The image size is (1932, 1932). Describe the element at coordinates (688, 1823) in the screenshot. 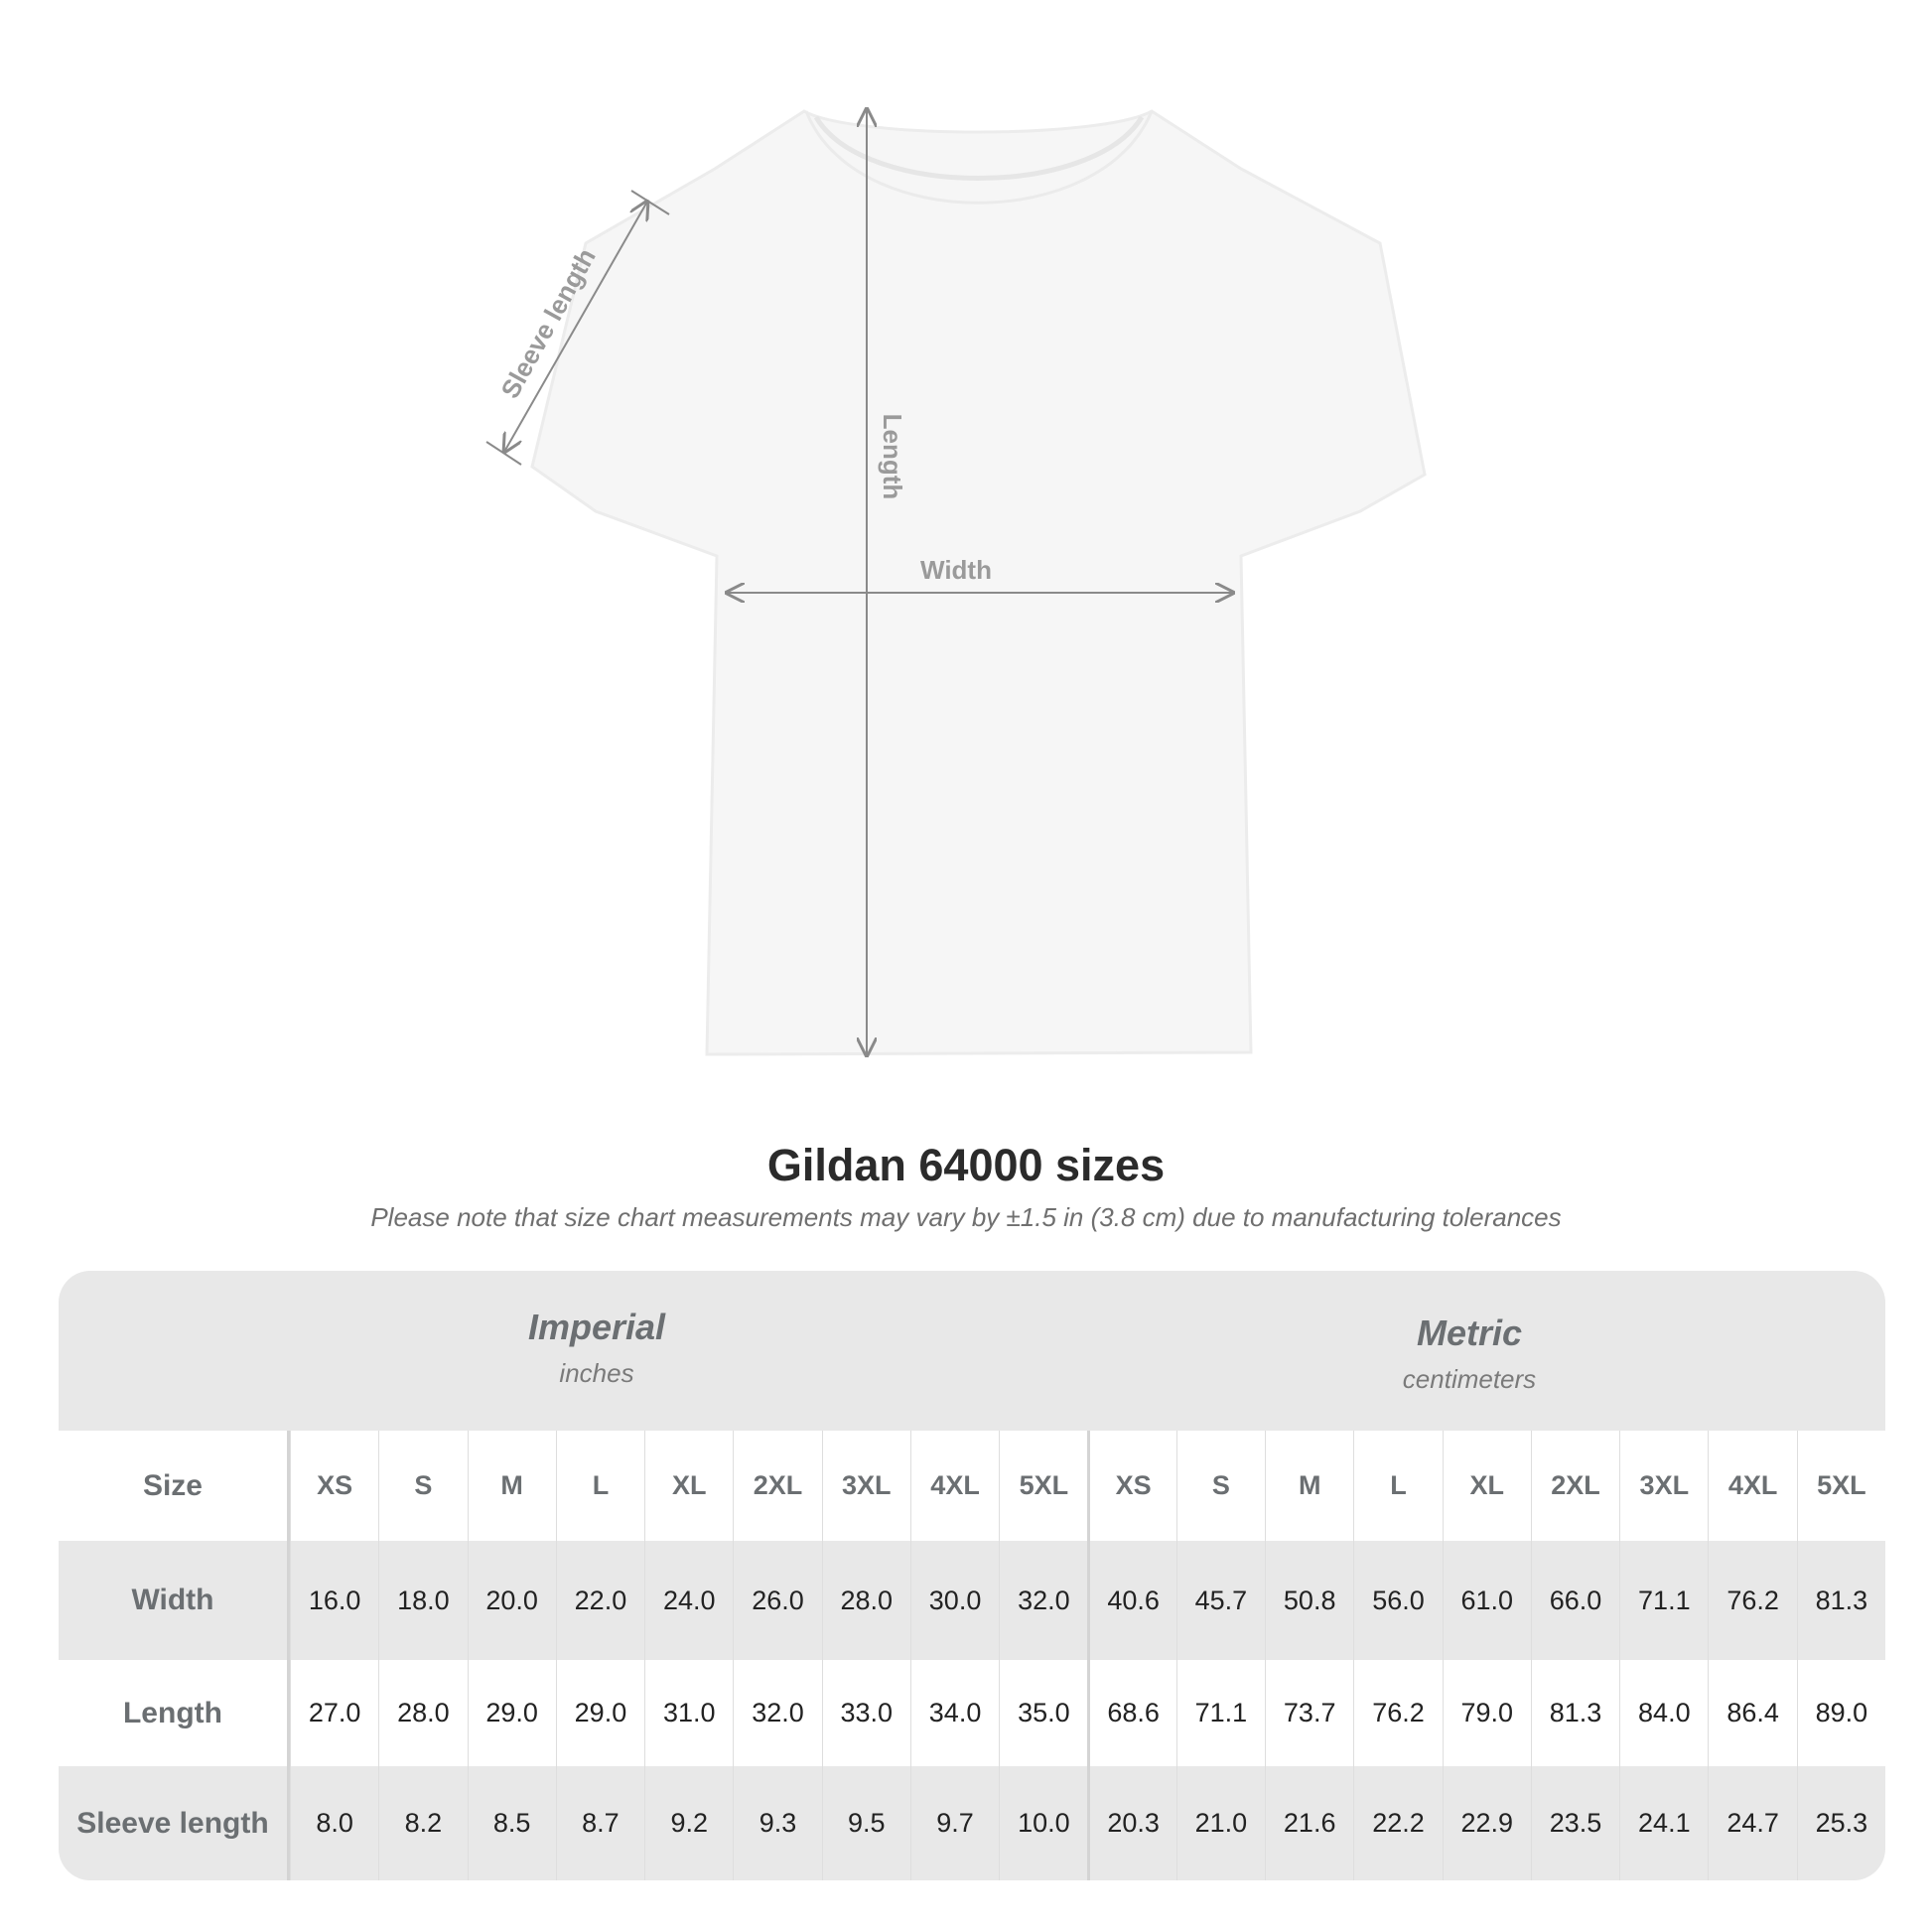

I see `table-cell-imperial: 9.2` at that location.